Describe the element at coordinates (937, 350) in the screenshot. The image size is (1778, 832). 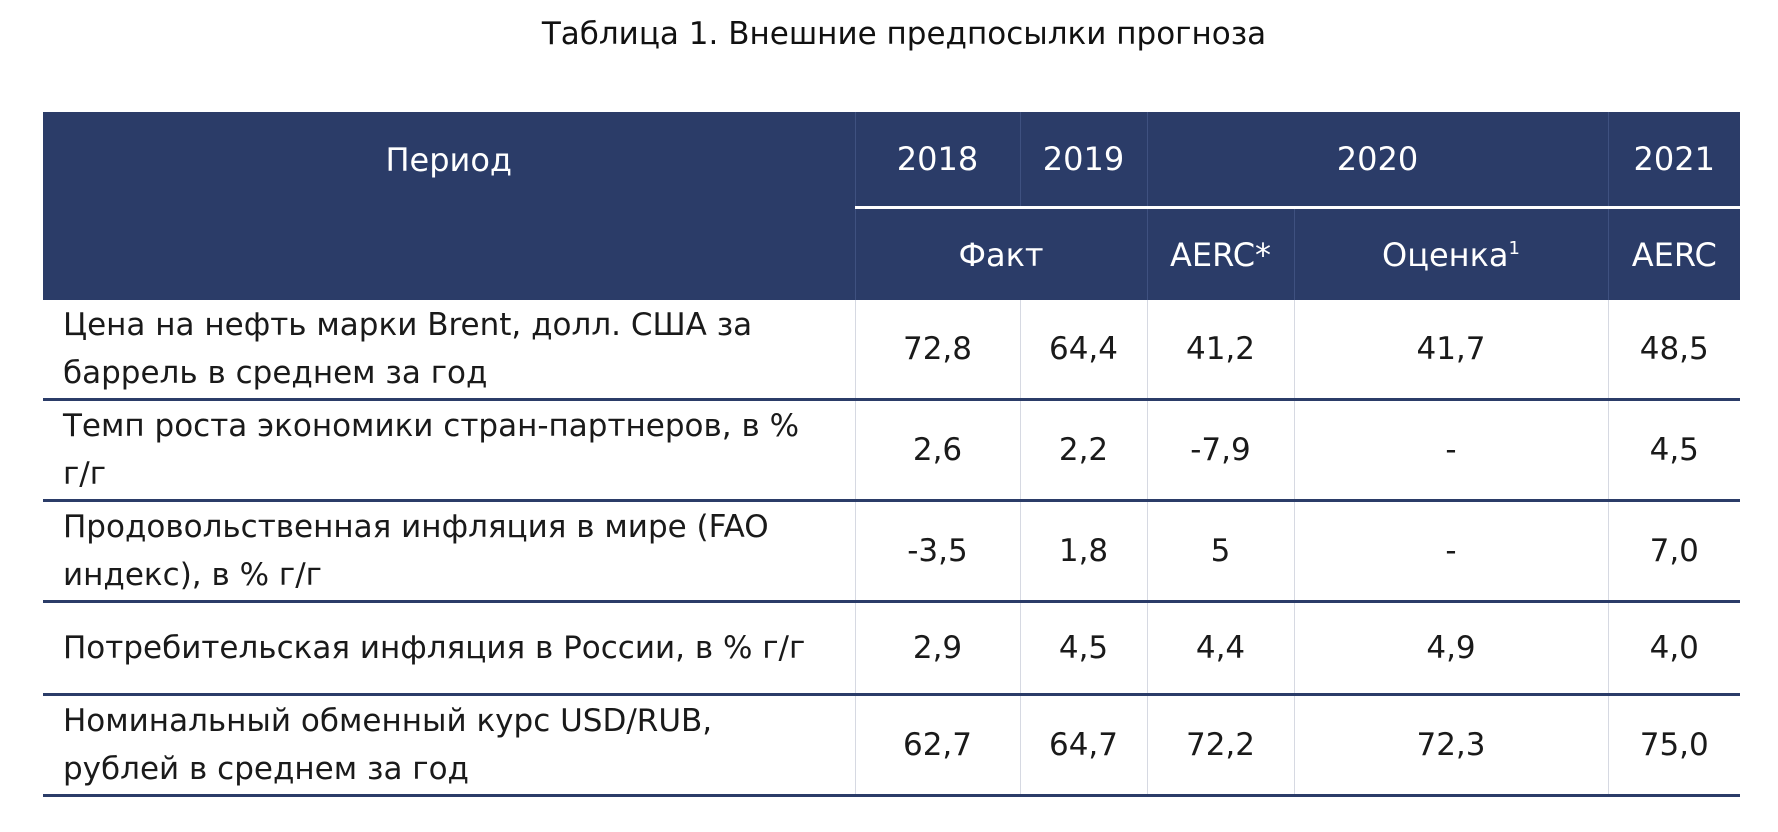
I see `cell-2018: 72,8` at that location.